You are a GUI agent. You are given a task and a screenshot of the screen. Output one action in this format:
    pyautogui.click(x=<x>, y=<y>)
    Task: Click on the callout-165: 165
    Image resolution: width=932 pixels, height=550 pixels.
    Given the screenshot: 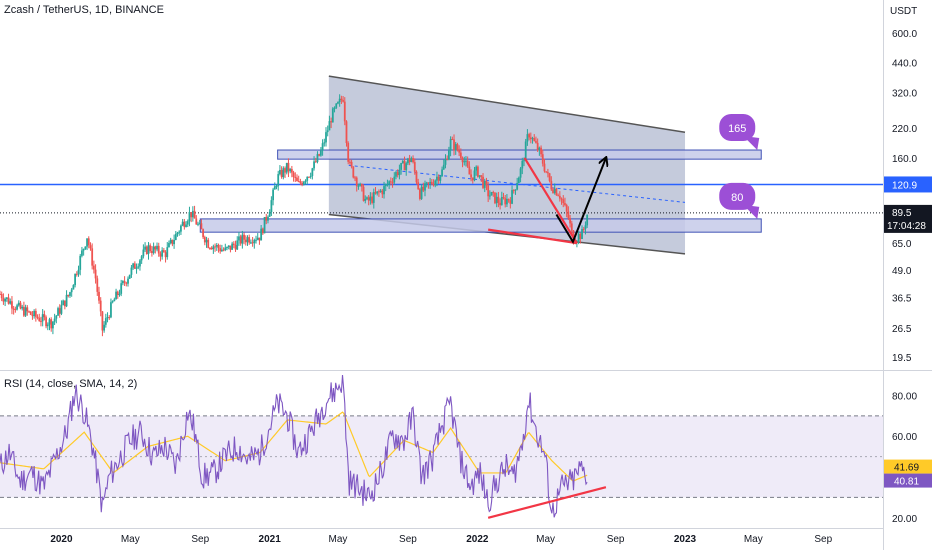 What is the action you would take?
    pyautogui.click(x=739, y=132)
    